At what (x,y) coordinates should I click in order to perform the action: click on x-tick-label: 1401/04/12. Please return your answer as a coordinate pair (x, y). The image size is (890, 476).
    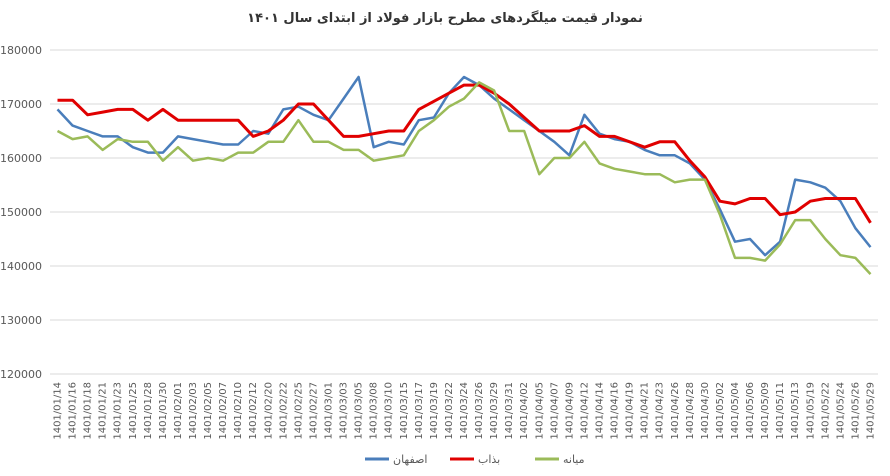
    Looking at the image, I should click on (584, 411).